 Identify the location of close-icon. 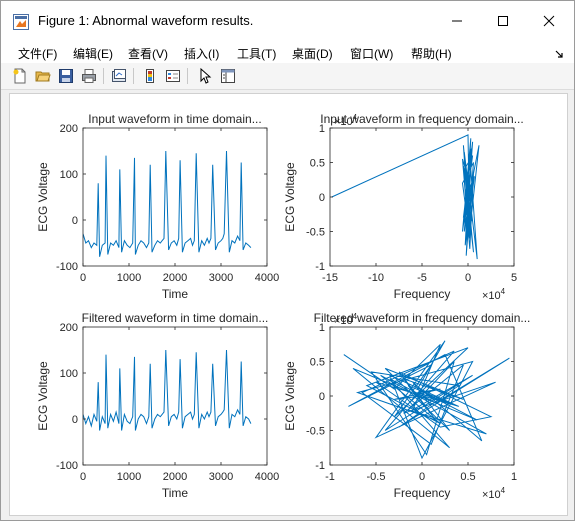
(549, 21).